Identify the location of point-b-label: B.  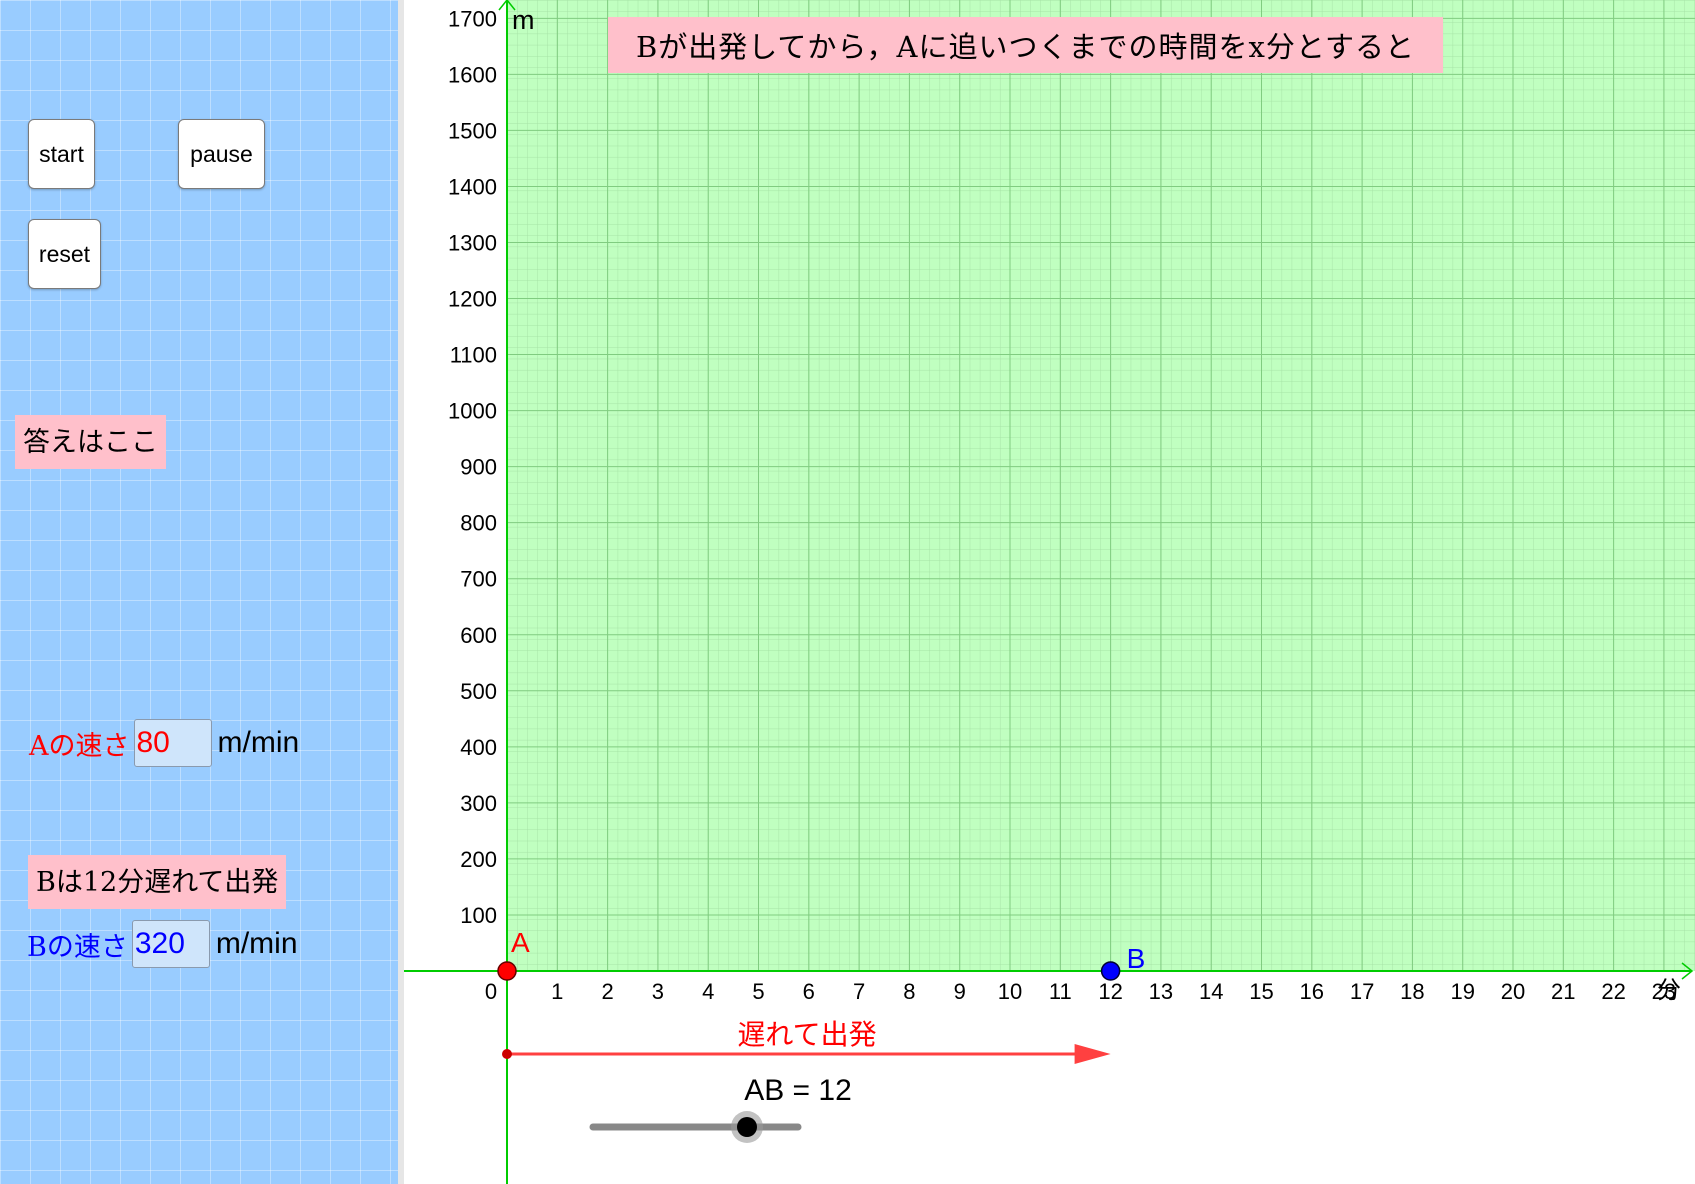
(1136, 958).